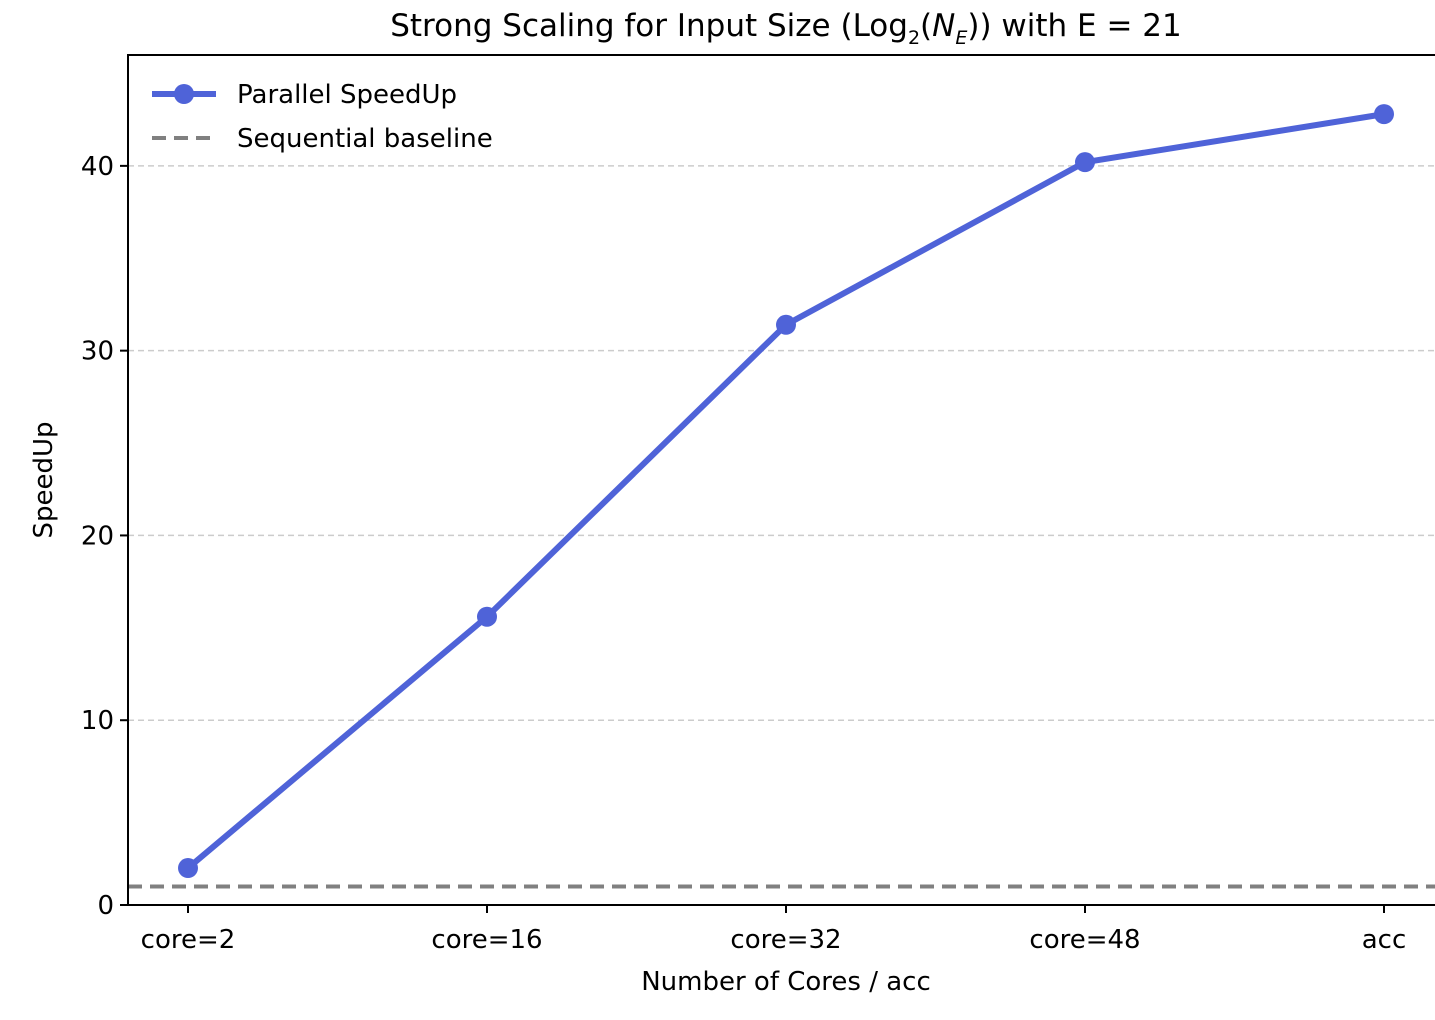 Image resolution: width=1435 pixels, height=1020 pixels. I want to click on x-tick-label: core=16, so click(486, 940).